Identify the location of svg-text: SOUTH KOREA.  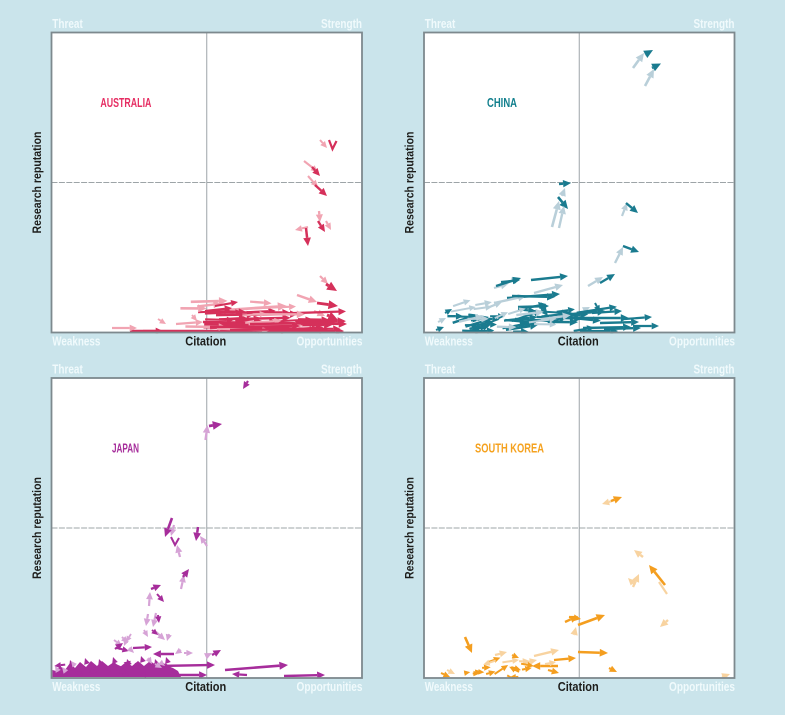
(509, 448).